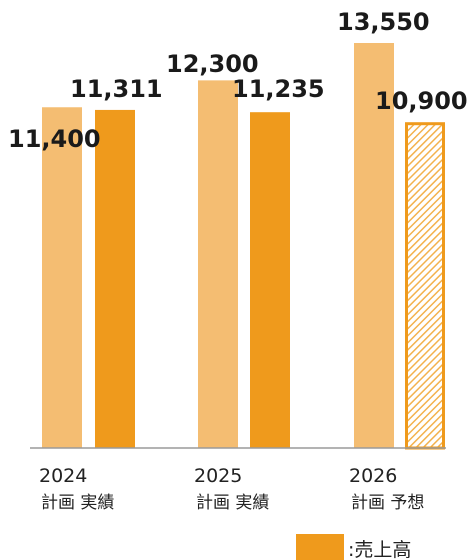 This screenshot has width=472, height=560. I want to click on category-label-2024: 2024, so click(63, 476).